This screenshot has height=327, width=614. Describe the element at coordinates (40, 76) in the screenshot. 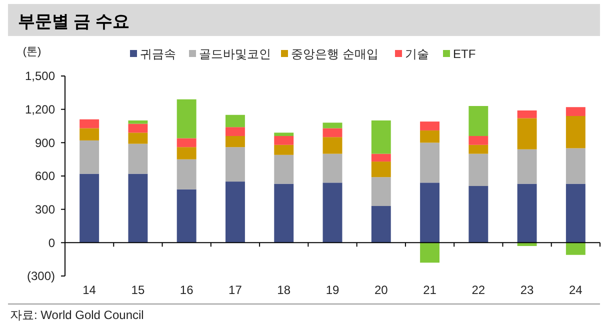

I see `y-tick-label: 1,500` at that location.